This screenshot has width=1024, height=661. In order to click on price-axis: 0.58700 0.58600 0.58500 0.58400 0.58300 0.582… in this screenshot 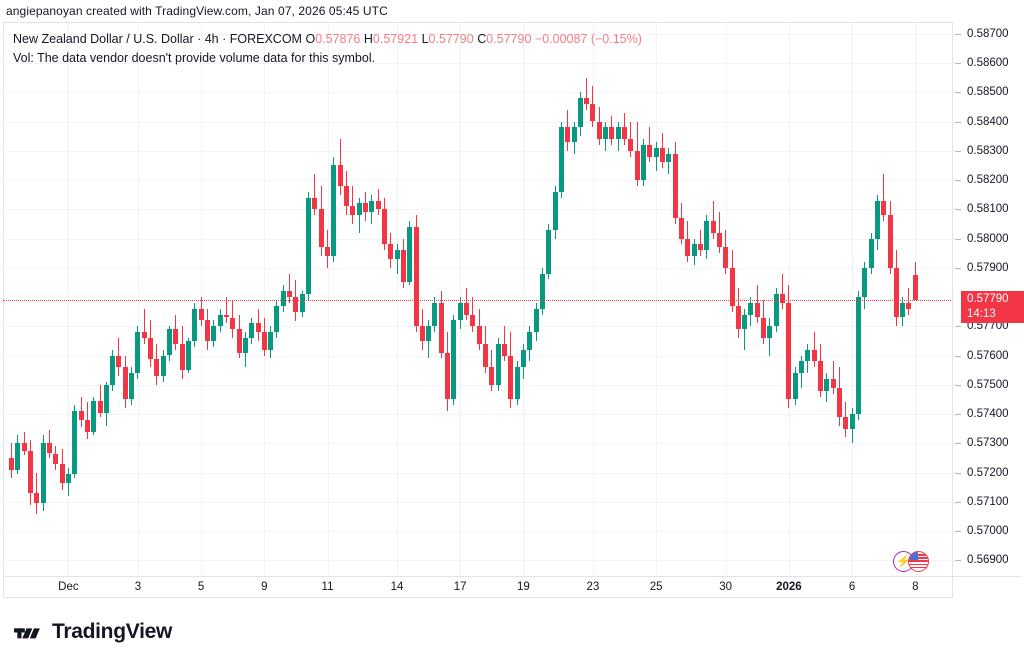, I will do `click(988, 310)`.